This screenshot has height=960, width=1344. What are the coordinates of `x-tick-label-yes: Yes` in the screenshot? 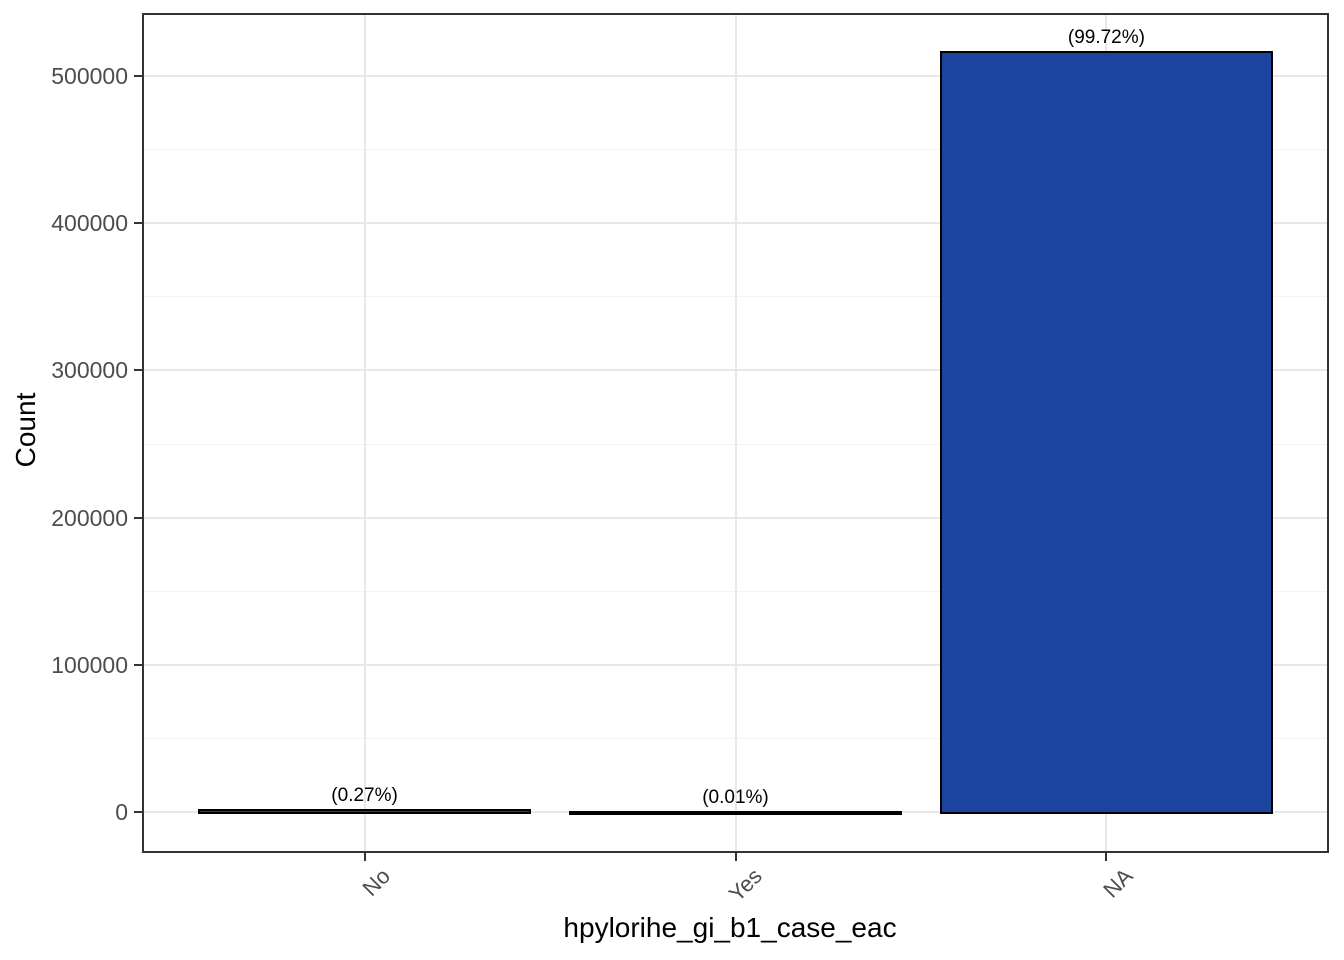 It's located at (745, 885).